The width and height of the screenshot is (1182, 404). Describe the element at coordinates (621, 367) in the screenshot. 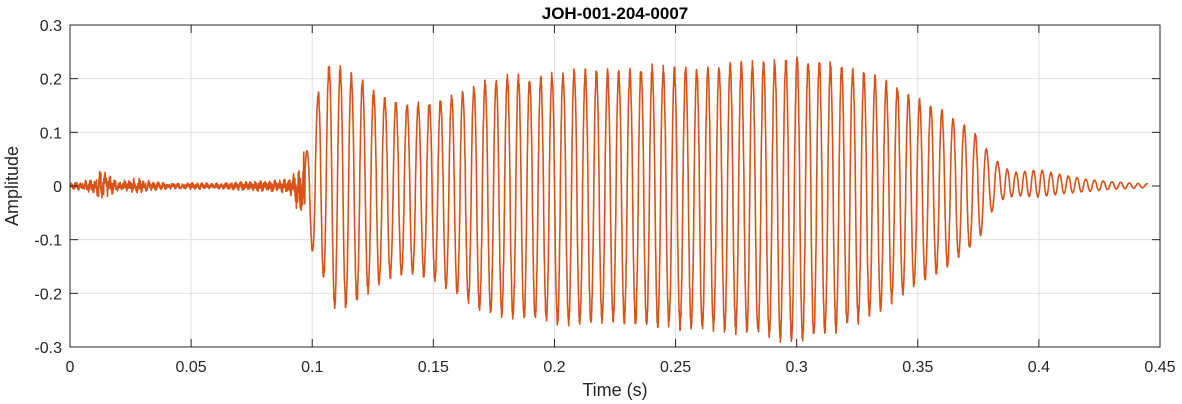

I see `x-tick-labels: 0 0.05 0.1 0.15 0.2 0.25 0.3 0.35 0.4 0.45` at that location.